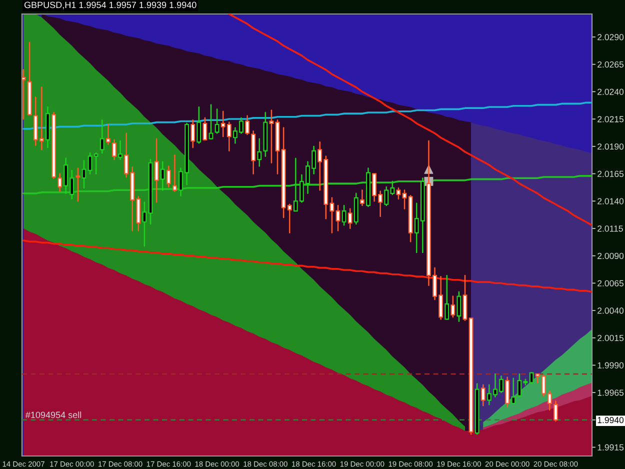 The height and width of the screenshot is (469, 625). What do you see at coordinates (611, 256) in the screenshot?
I see `y-tick-label: 2.0090` at bounding box center [611, 256].